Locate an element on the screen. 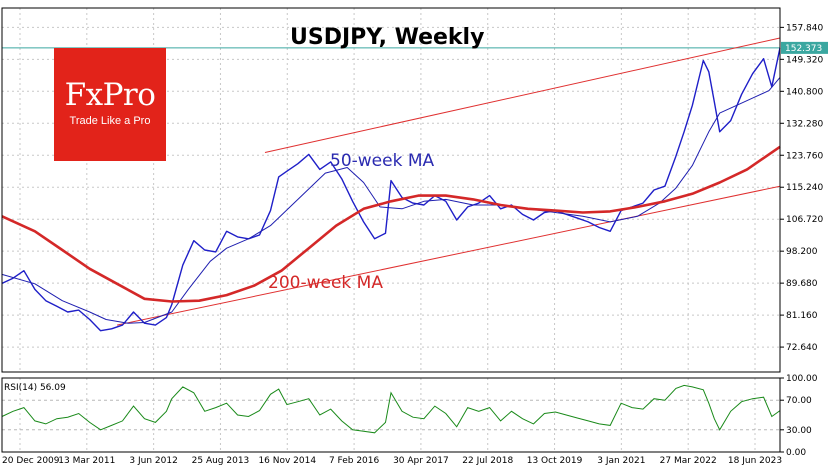 This screenshot has height=470, width=835. y-tick-label: 72.640 is located at coordinates (802, 348).